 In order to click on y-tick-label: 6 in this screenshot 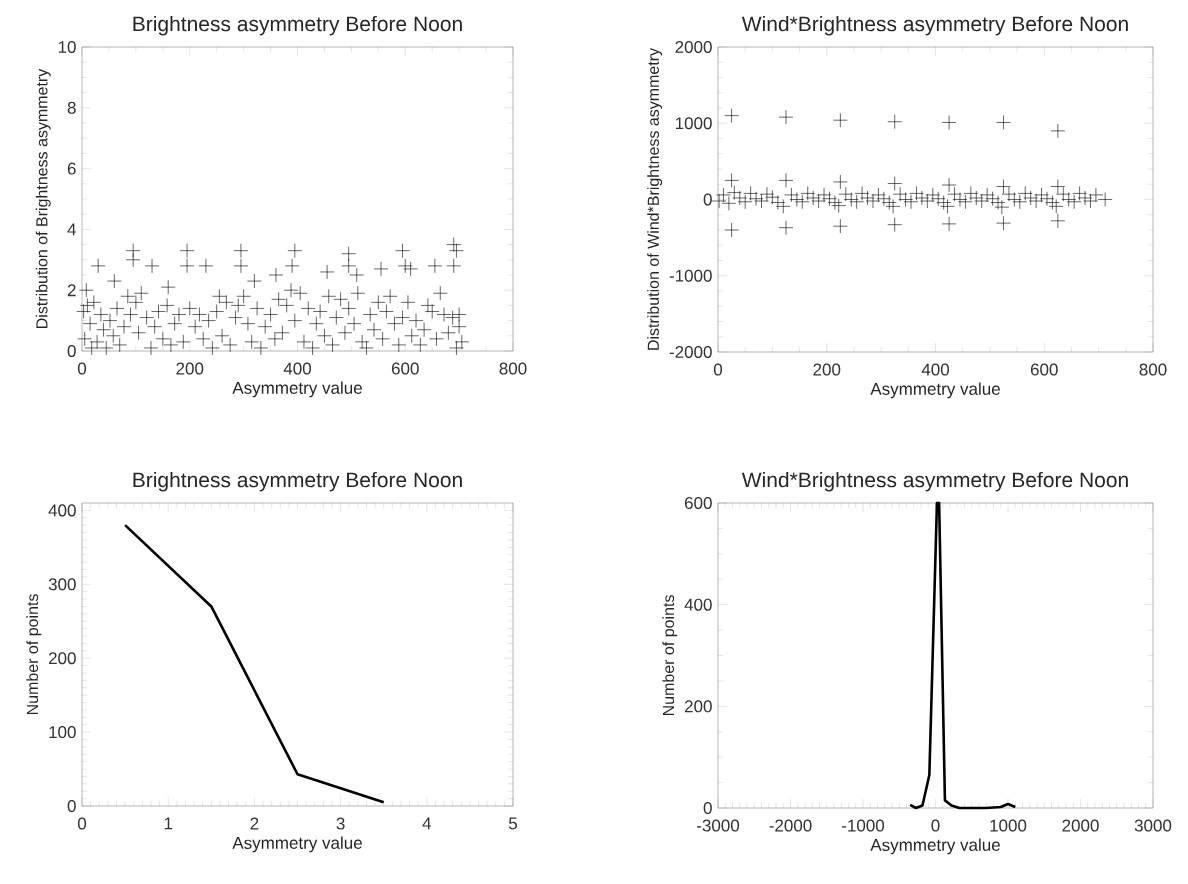, I will do `click(71, 168)`.